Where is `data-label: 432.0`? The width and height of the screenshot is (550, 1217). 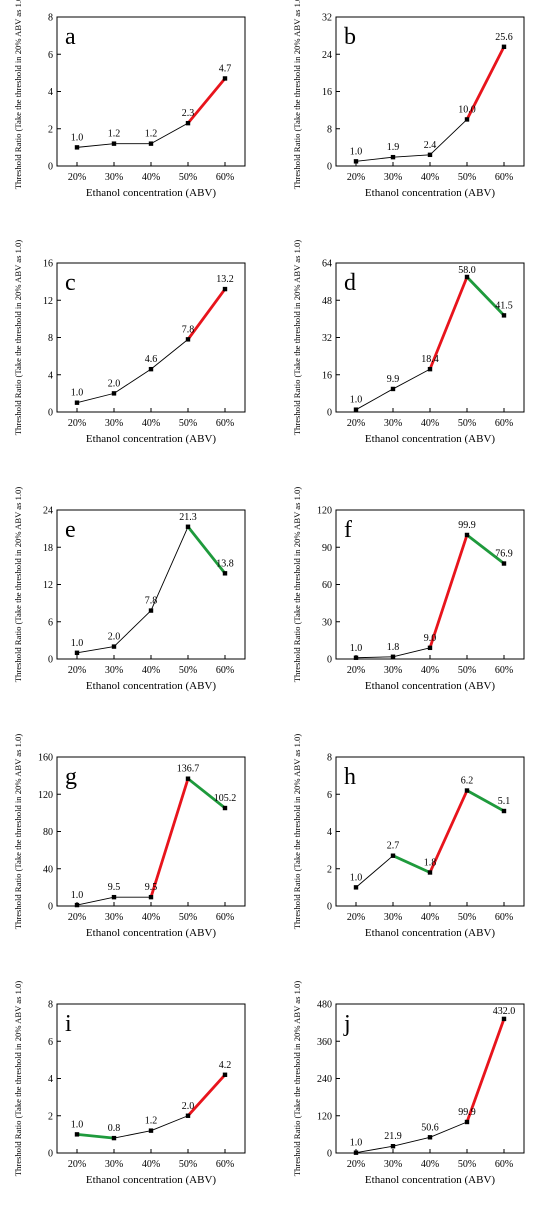
data-label: 432.0 is located at coordinates (504, 1011).